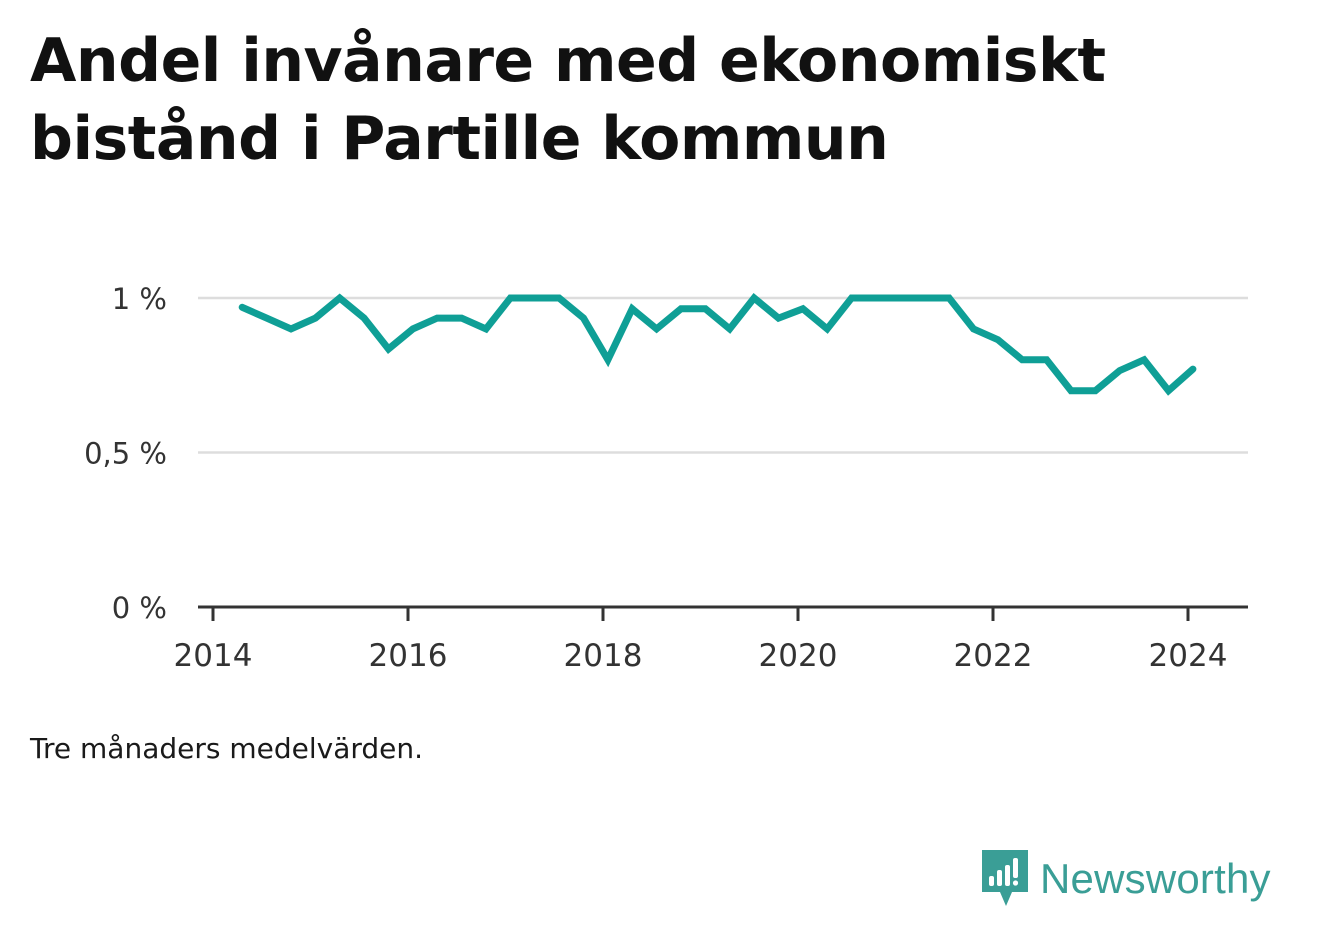 This screenshot has width=1322, height=939. What do you see at coordinates (603, 656) in the screenshot?
I see `x-tick-label: 2018` at bounding box center [603, 656].